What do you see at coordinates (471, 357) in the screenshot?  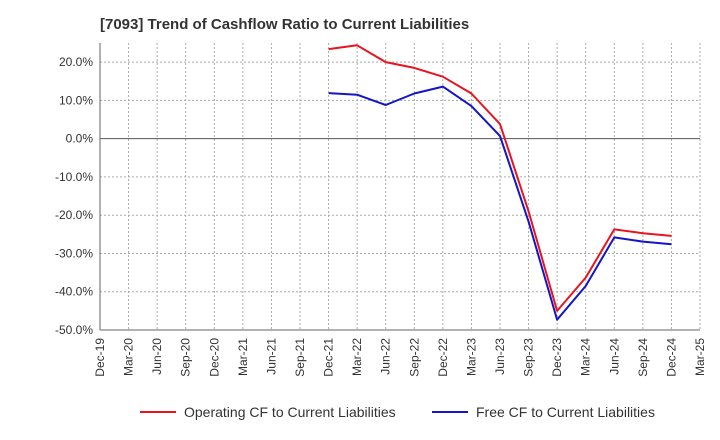 I see `x-tick-label: Mar-23` at bounding box center [471, 357].